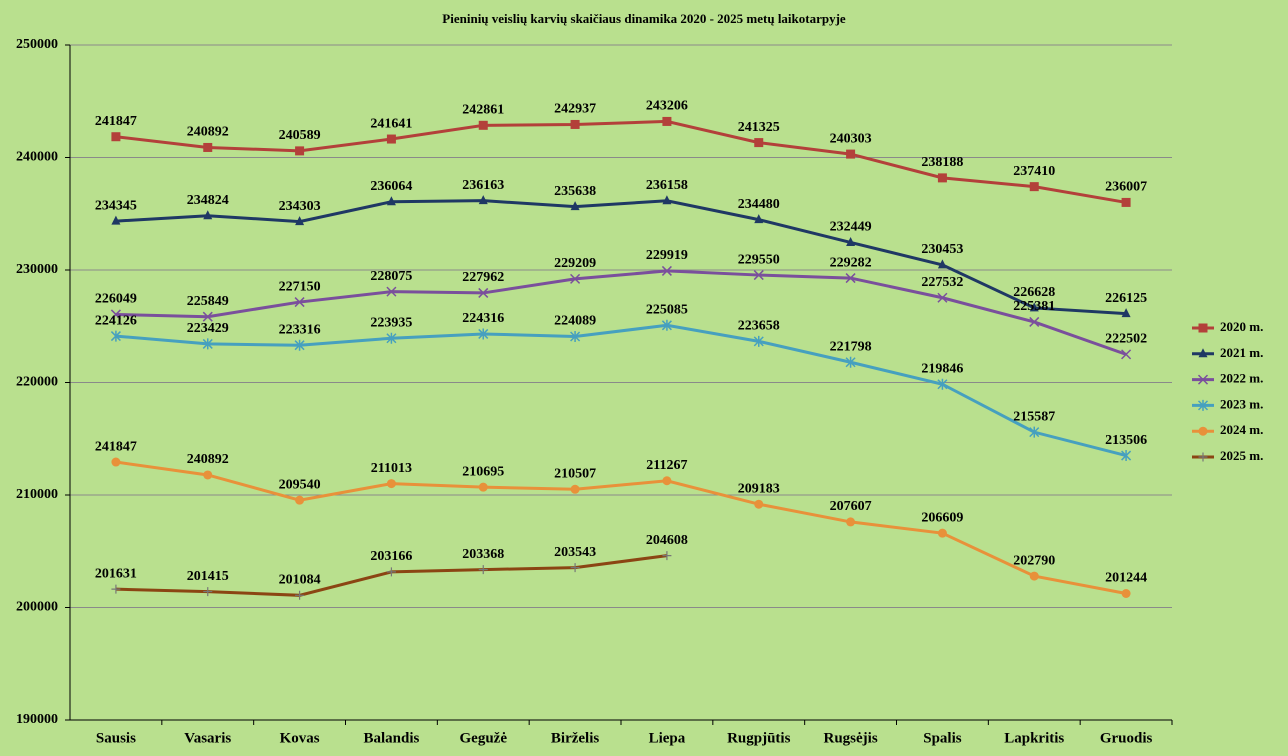 This screenshot has width=1288, height=756. I want to click on data-label: 211267, so click(666, 465).